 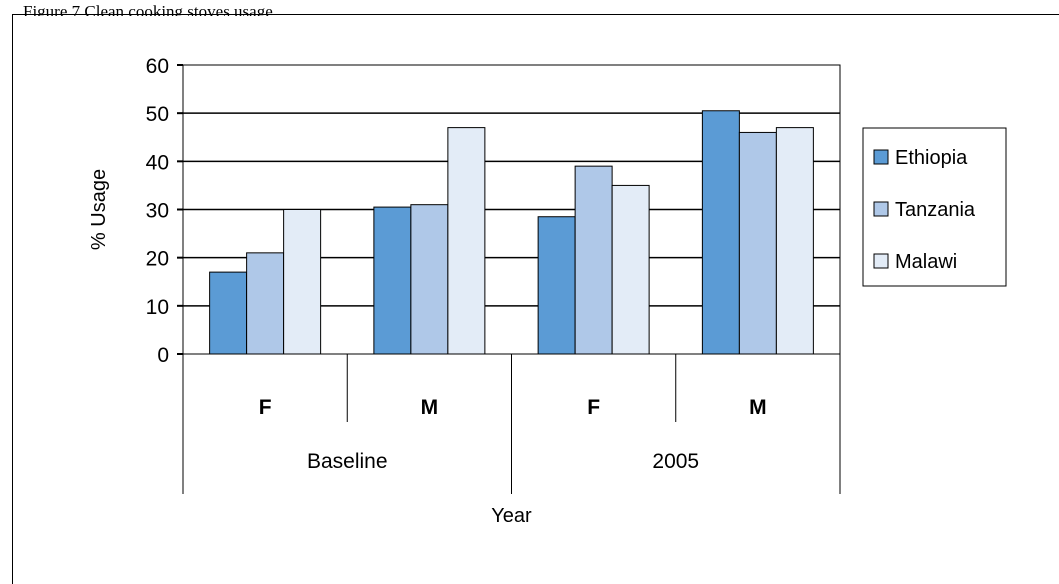 What do you see at coordinates (935, 210) in the screenshot?
I see `legend-label: Tanzania` at bounding box center [935, 210].